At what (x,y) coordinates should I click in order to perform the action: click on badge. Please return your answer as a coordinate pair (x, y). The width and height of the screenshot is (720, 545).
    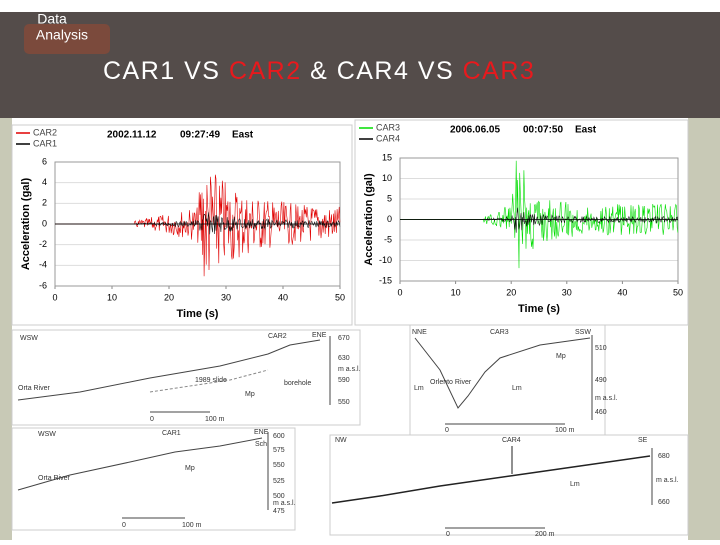
    Looking at the image, I should click on (67, 39).